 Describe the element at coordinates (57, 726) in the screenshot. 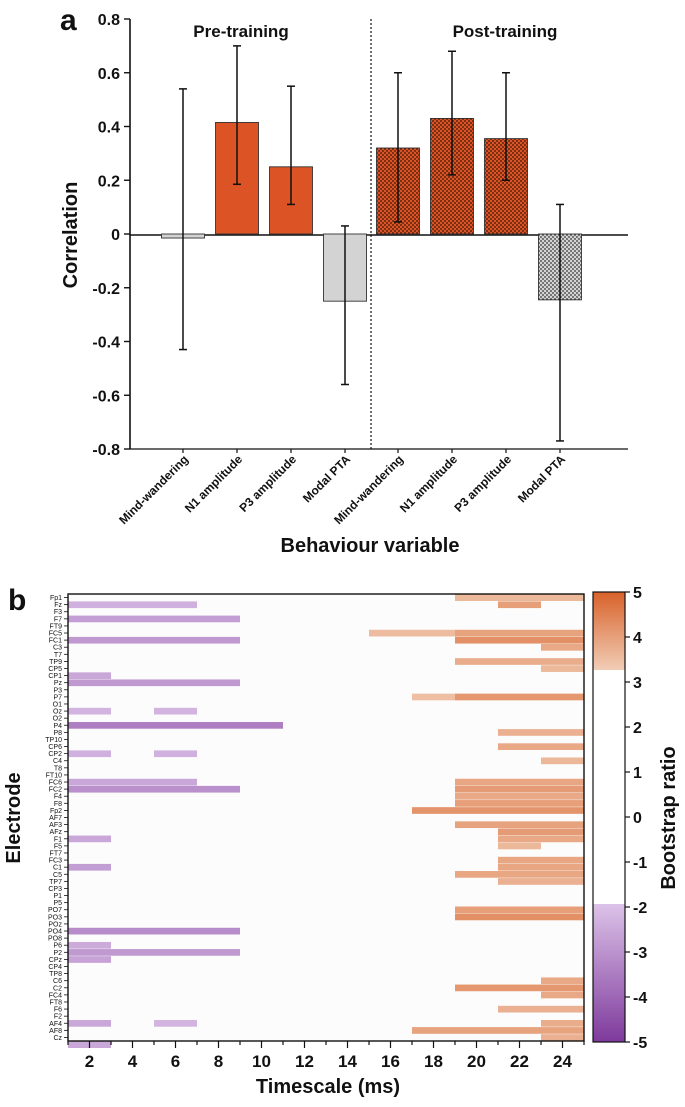

I see `electrode-label: P4` at that location.